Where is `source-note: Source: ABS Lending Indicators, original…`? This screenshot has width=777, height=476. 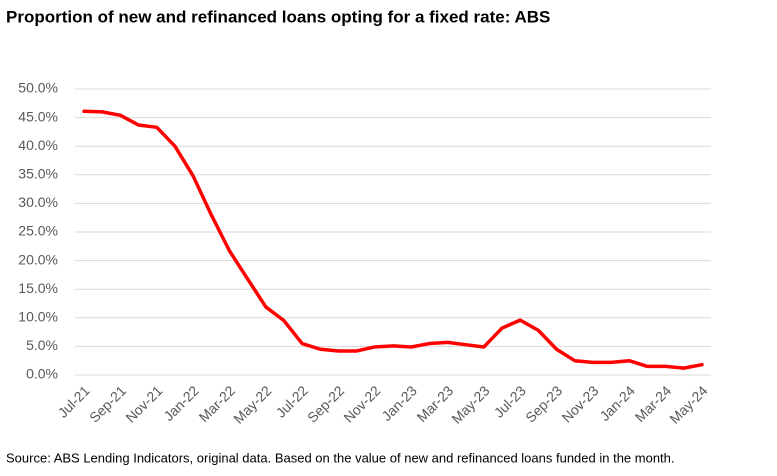 source-note: Source: ABS Lending Indicators, original… is located at coordinates (340, 457).